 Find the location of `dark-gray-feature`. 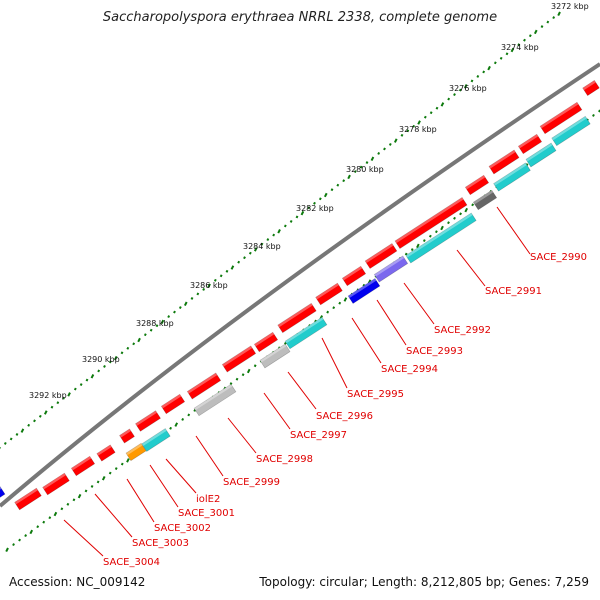

dark-gray-feature is located at coordinates (485, 200).